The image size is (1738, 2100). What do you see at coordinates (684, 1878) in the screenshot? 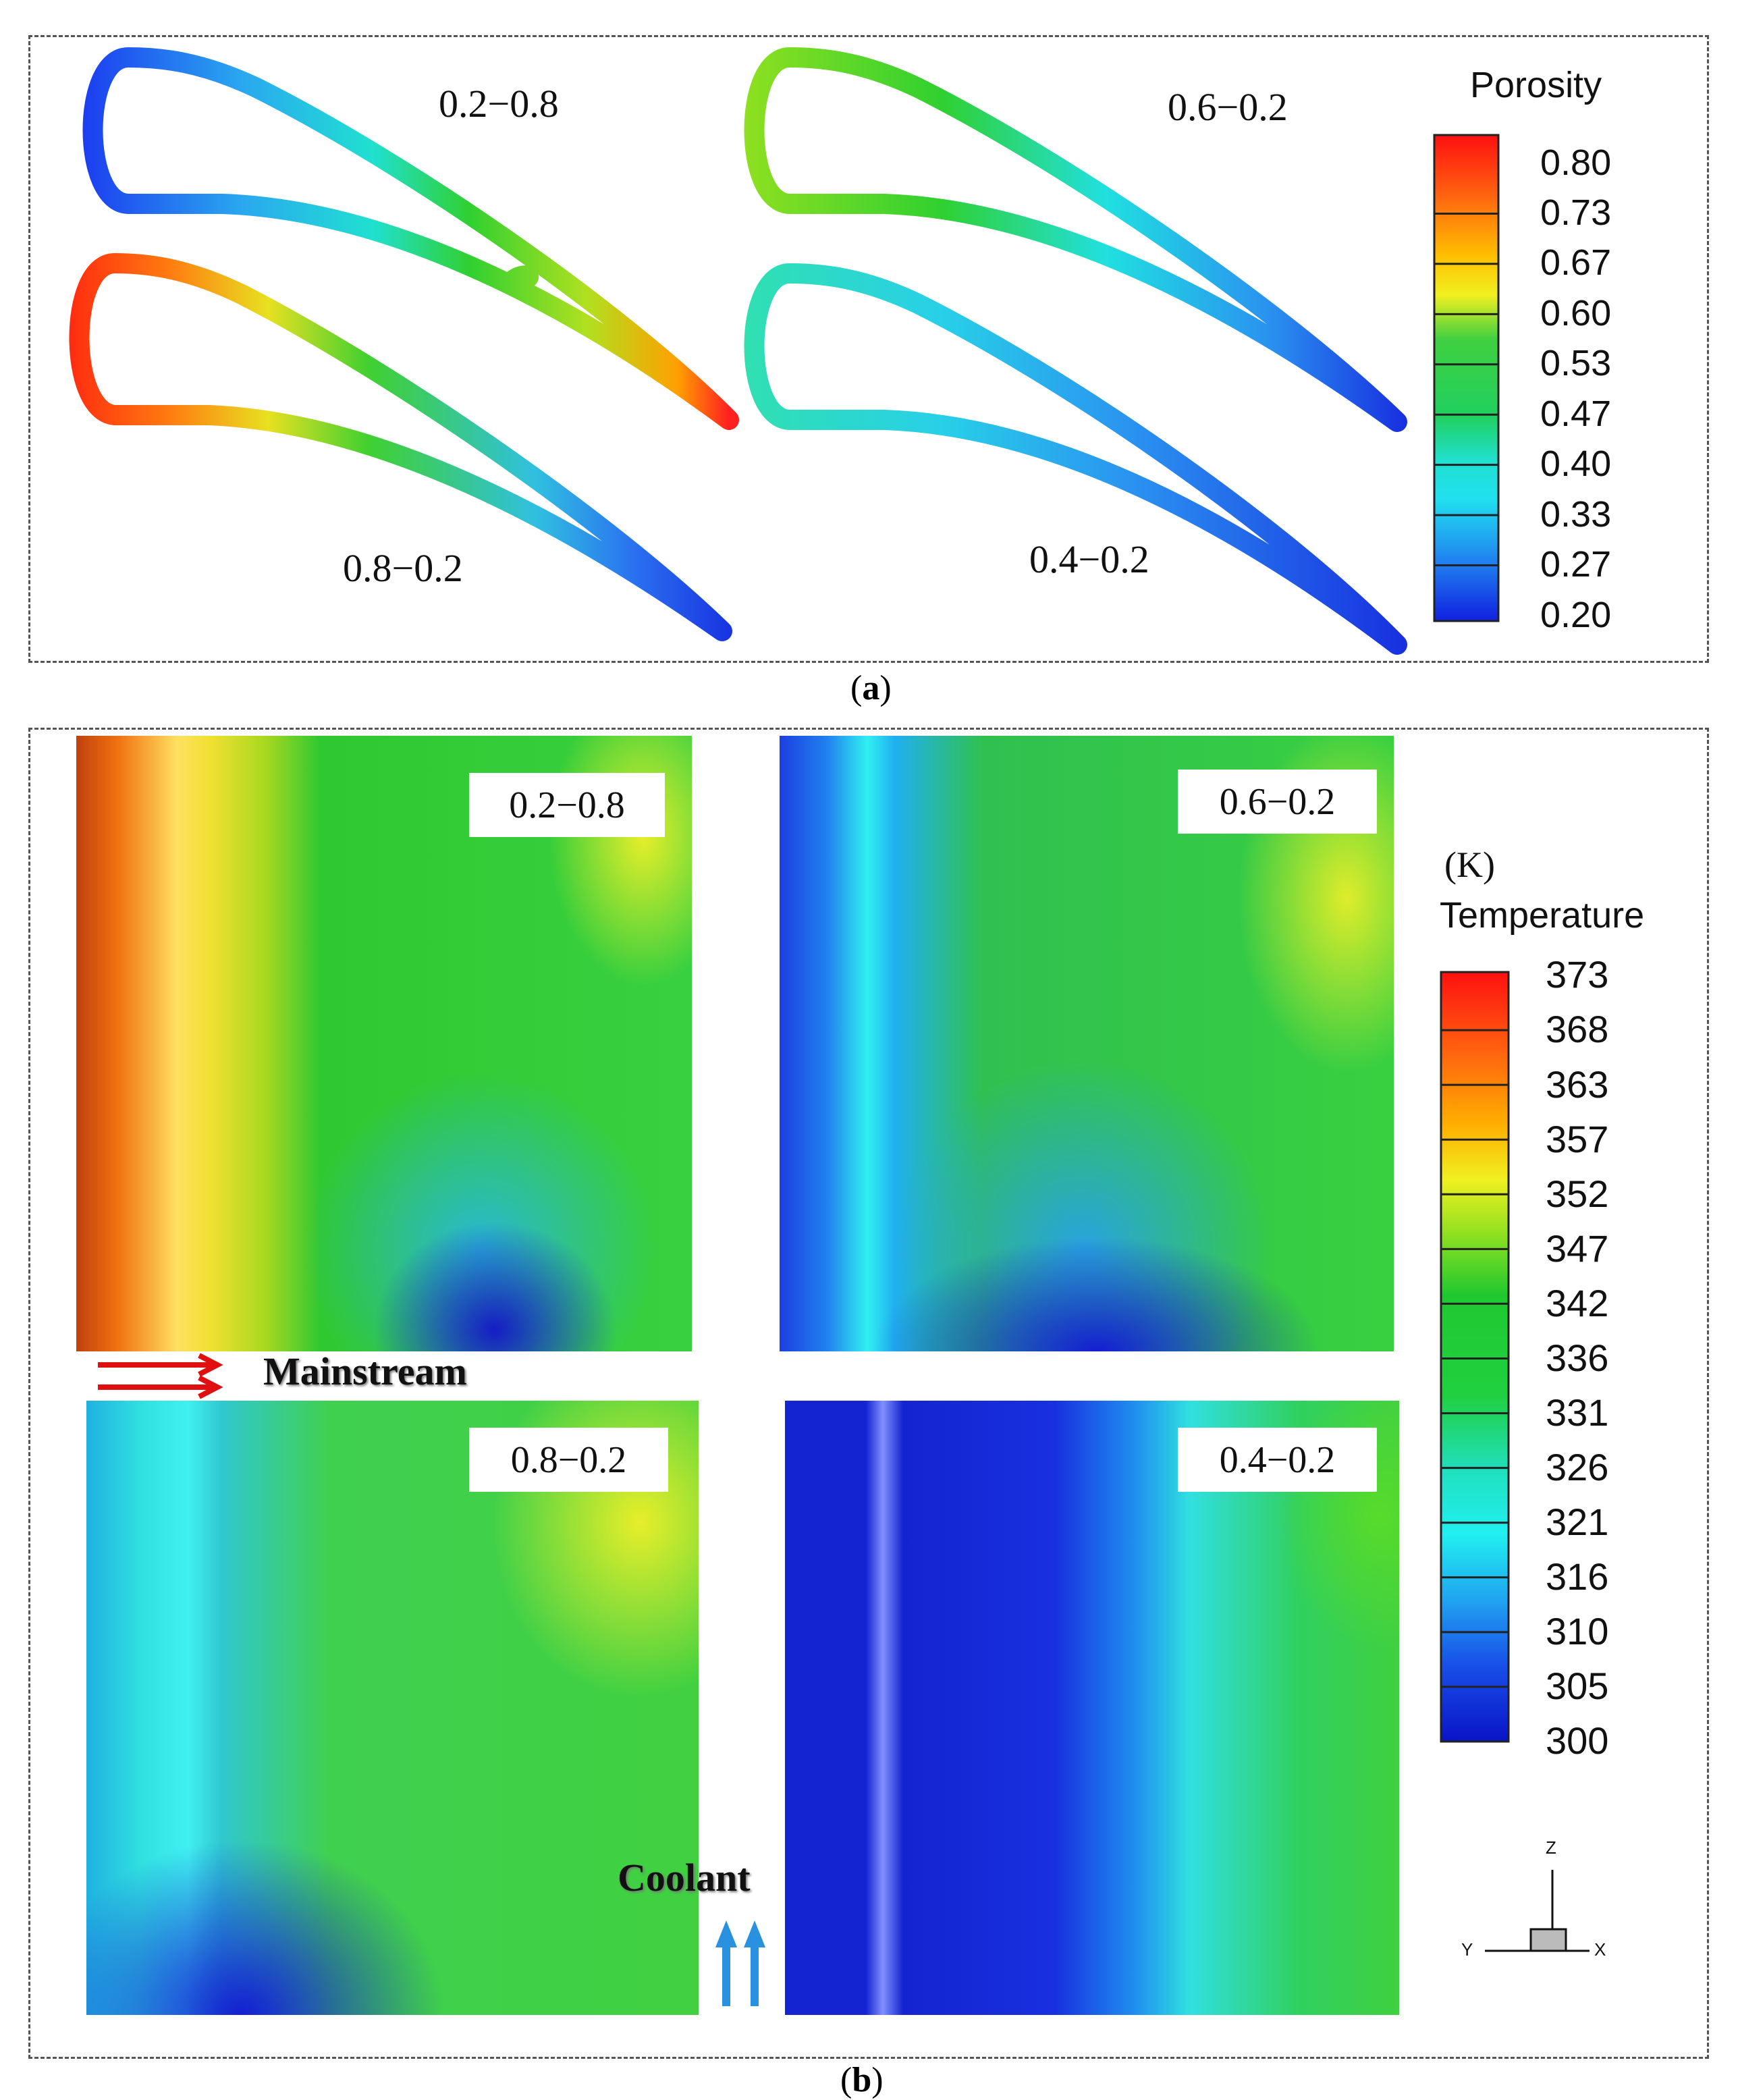
I see `coolant-label: Coolant` at bounding box center [684, 1878].